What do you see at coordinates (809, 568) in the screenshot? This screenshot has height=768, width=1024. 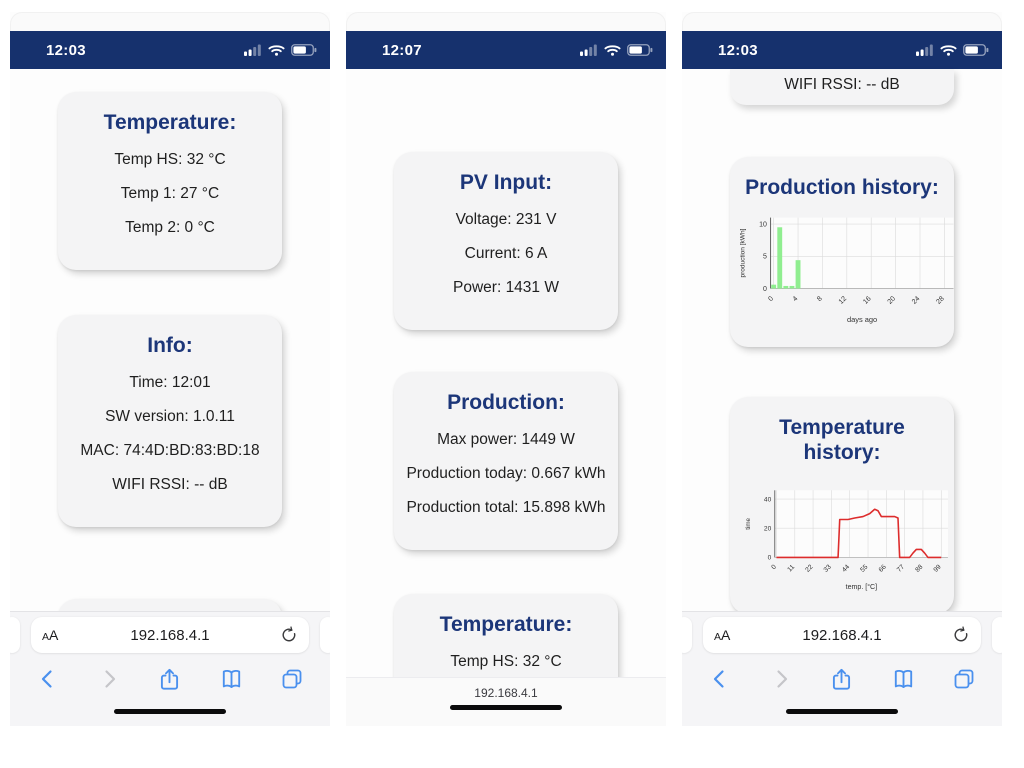 I see `svg-text: 22` at bounding box center [809, 568].